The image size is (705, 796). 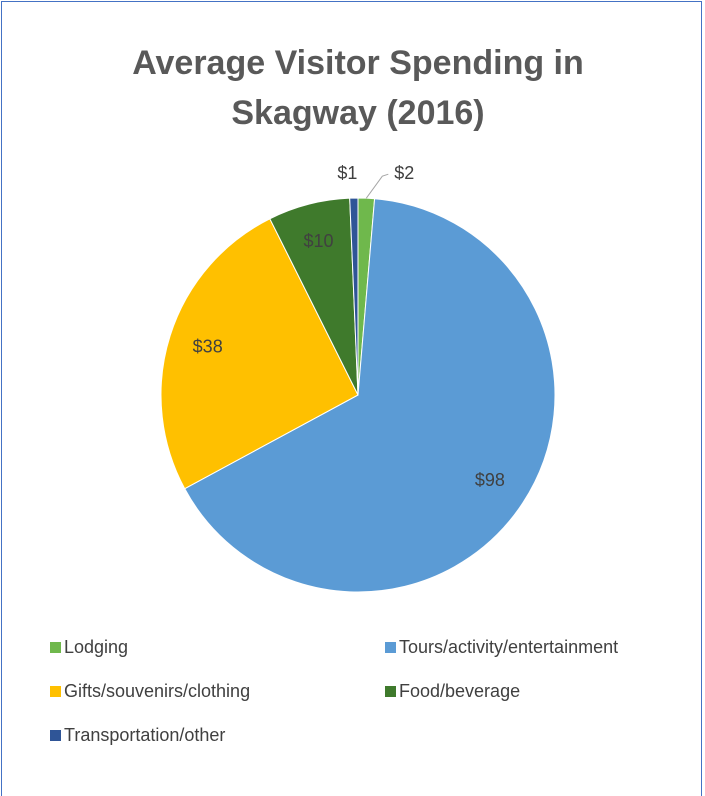 I want to click on leader-line, so click(x=377, y=186).